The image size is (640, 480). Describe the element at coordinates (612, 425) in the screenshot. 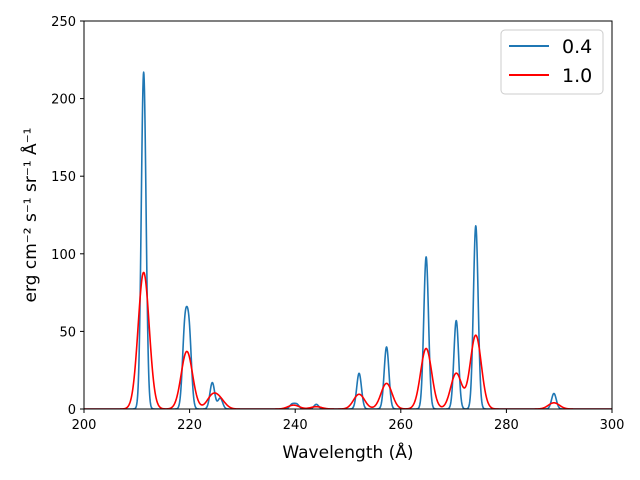

I see `x-tick-label: 300` at that location.